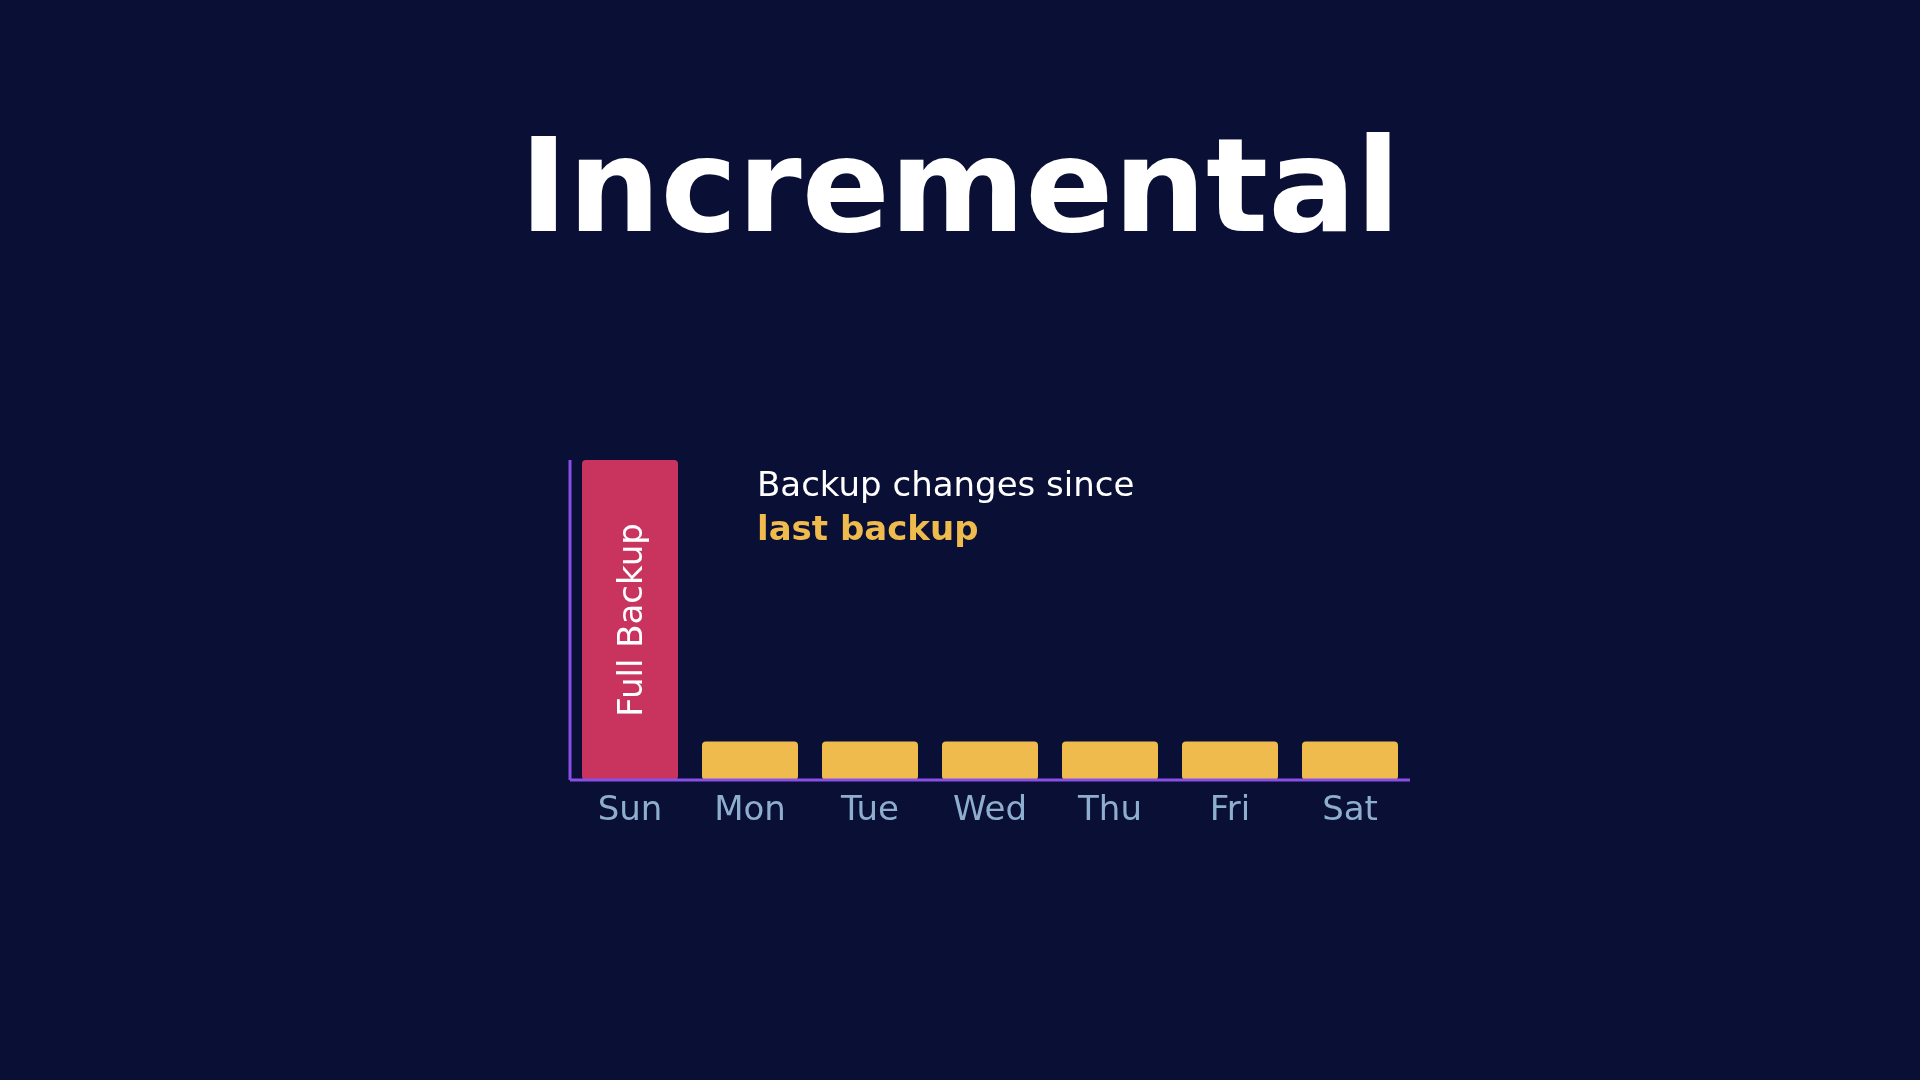  I want to click on x-tick-label: Tue, so click(869, 808).